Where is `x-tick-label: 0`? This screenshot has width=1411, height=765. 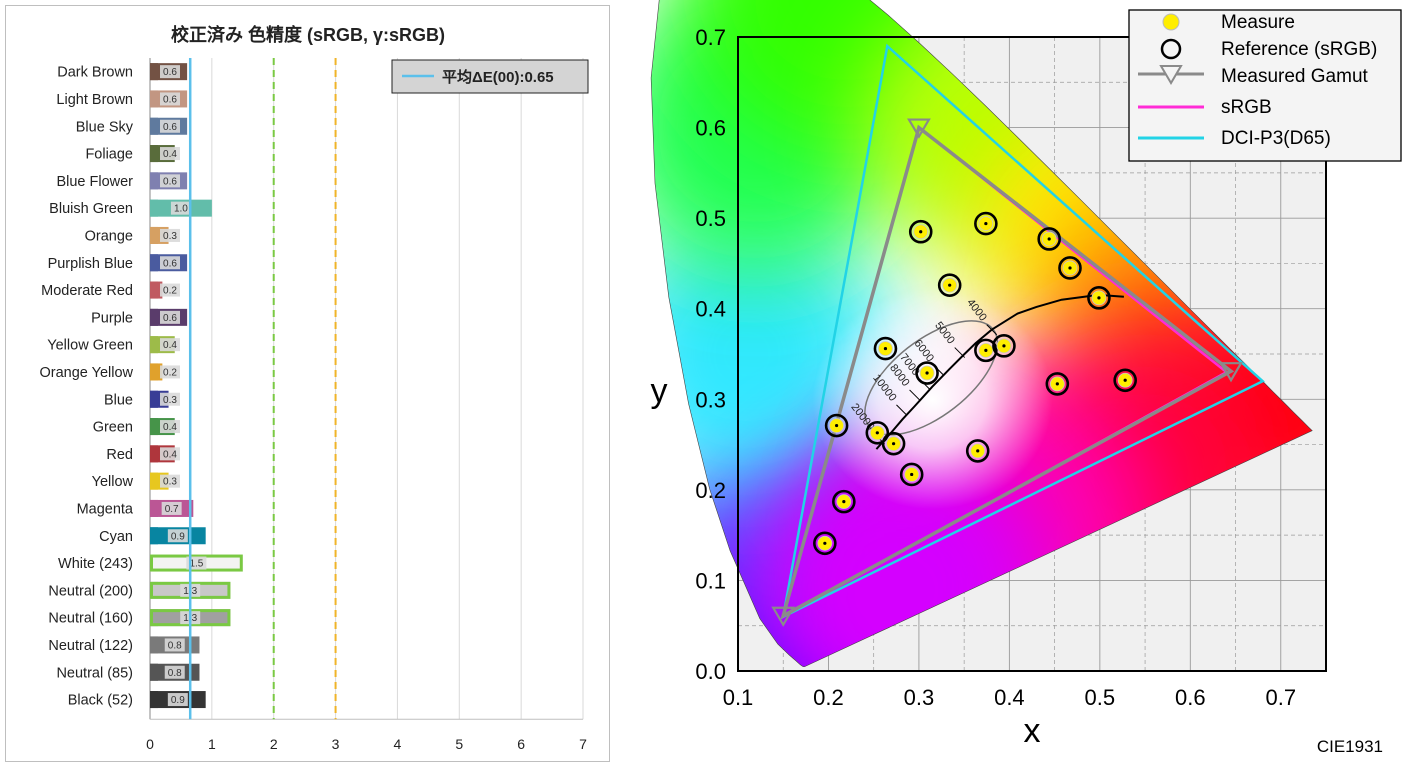
x-tick-label: 0 is located at coordinates (150, 744).